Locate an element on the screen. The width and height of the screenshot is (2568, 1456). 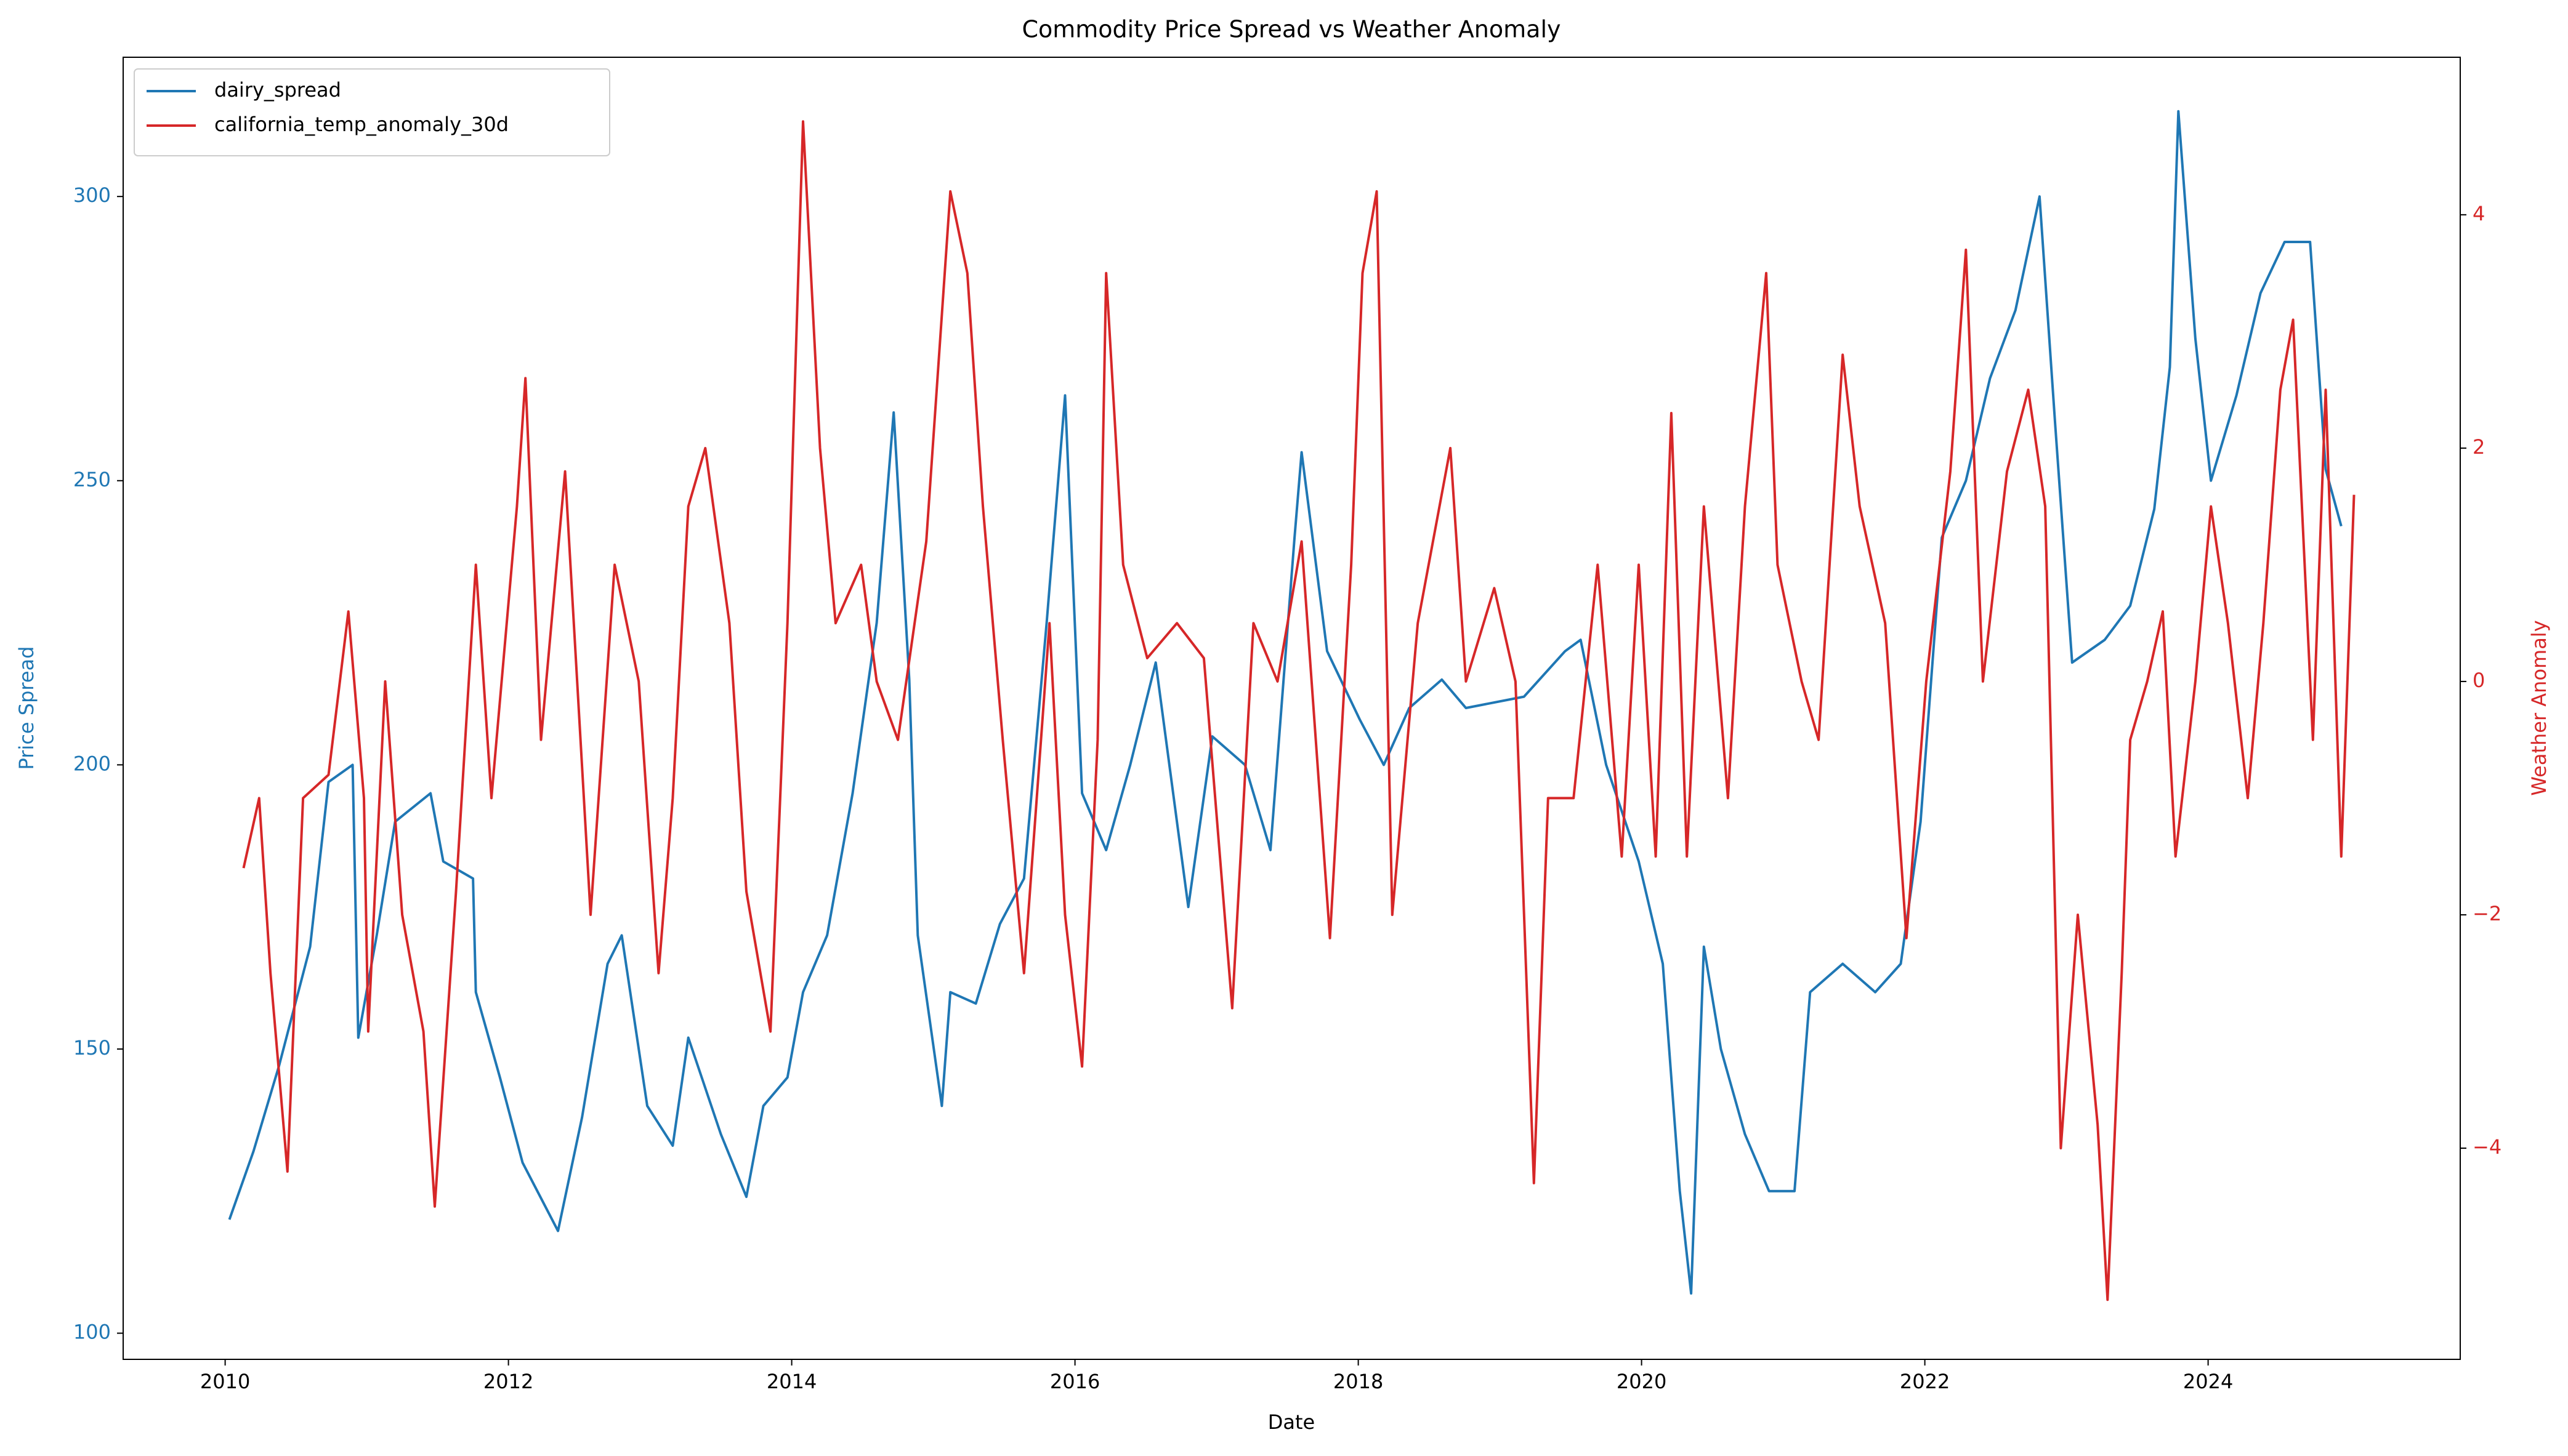
y2-tick-label: −2 is located at coordinates (2487, 913).